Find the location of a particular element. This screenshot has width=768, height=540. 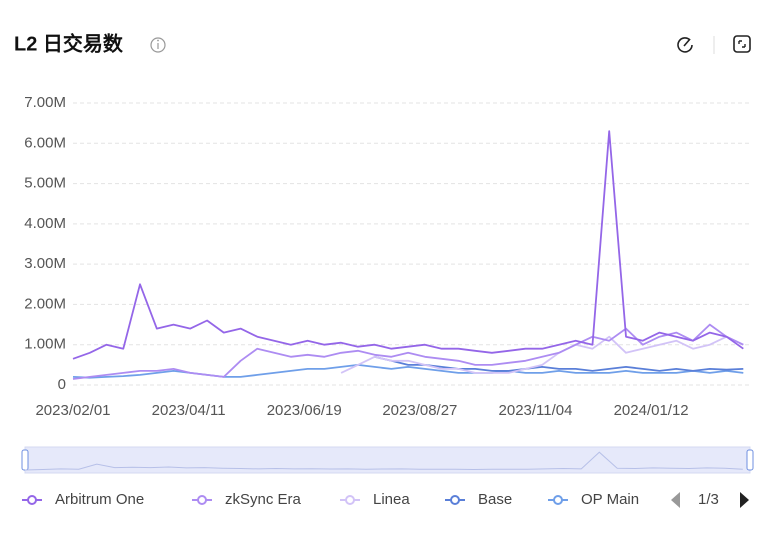

x-tick-label: 2023/11/04 is located at coordinates (536, 410).